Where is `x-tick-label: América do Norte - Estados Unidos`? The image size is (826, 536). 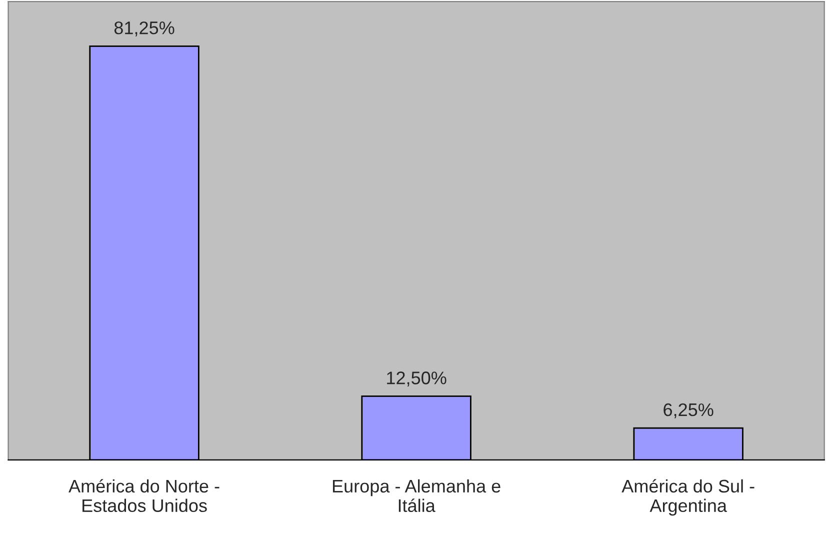
x-tick-label: América do Norte - Estados Unidos is located at coordinates (144, 495).